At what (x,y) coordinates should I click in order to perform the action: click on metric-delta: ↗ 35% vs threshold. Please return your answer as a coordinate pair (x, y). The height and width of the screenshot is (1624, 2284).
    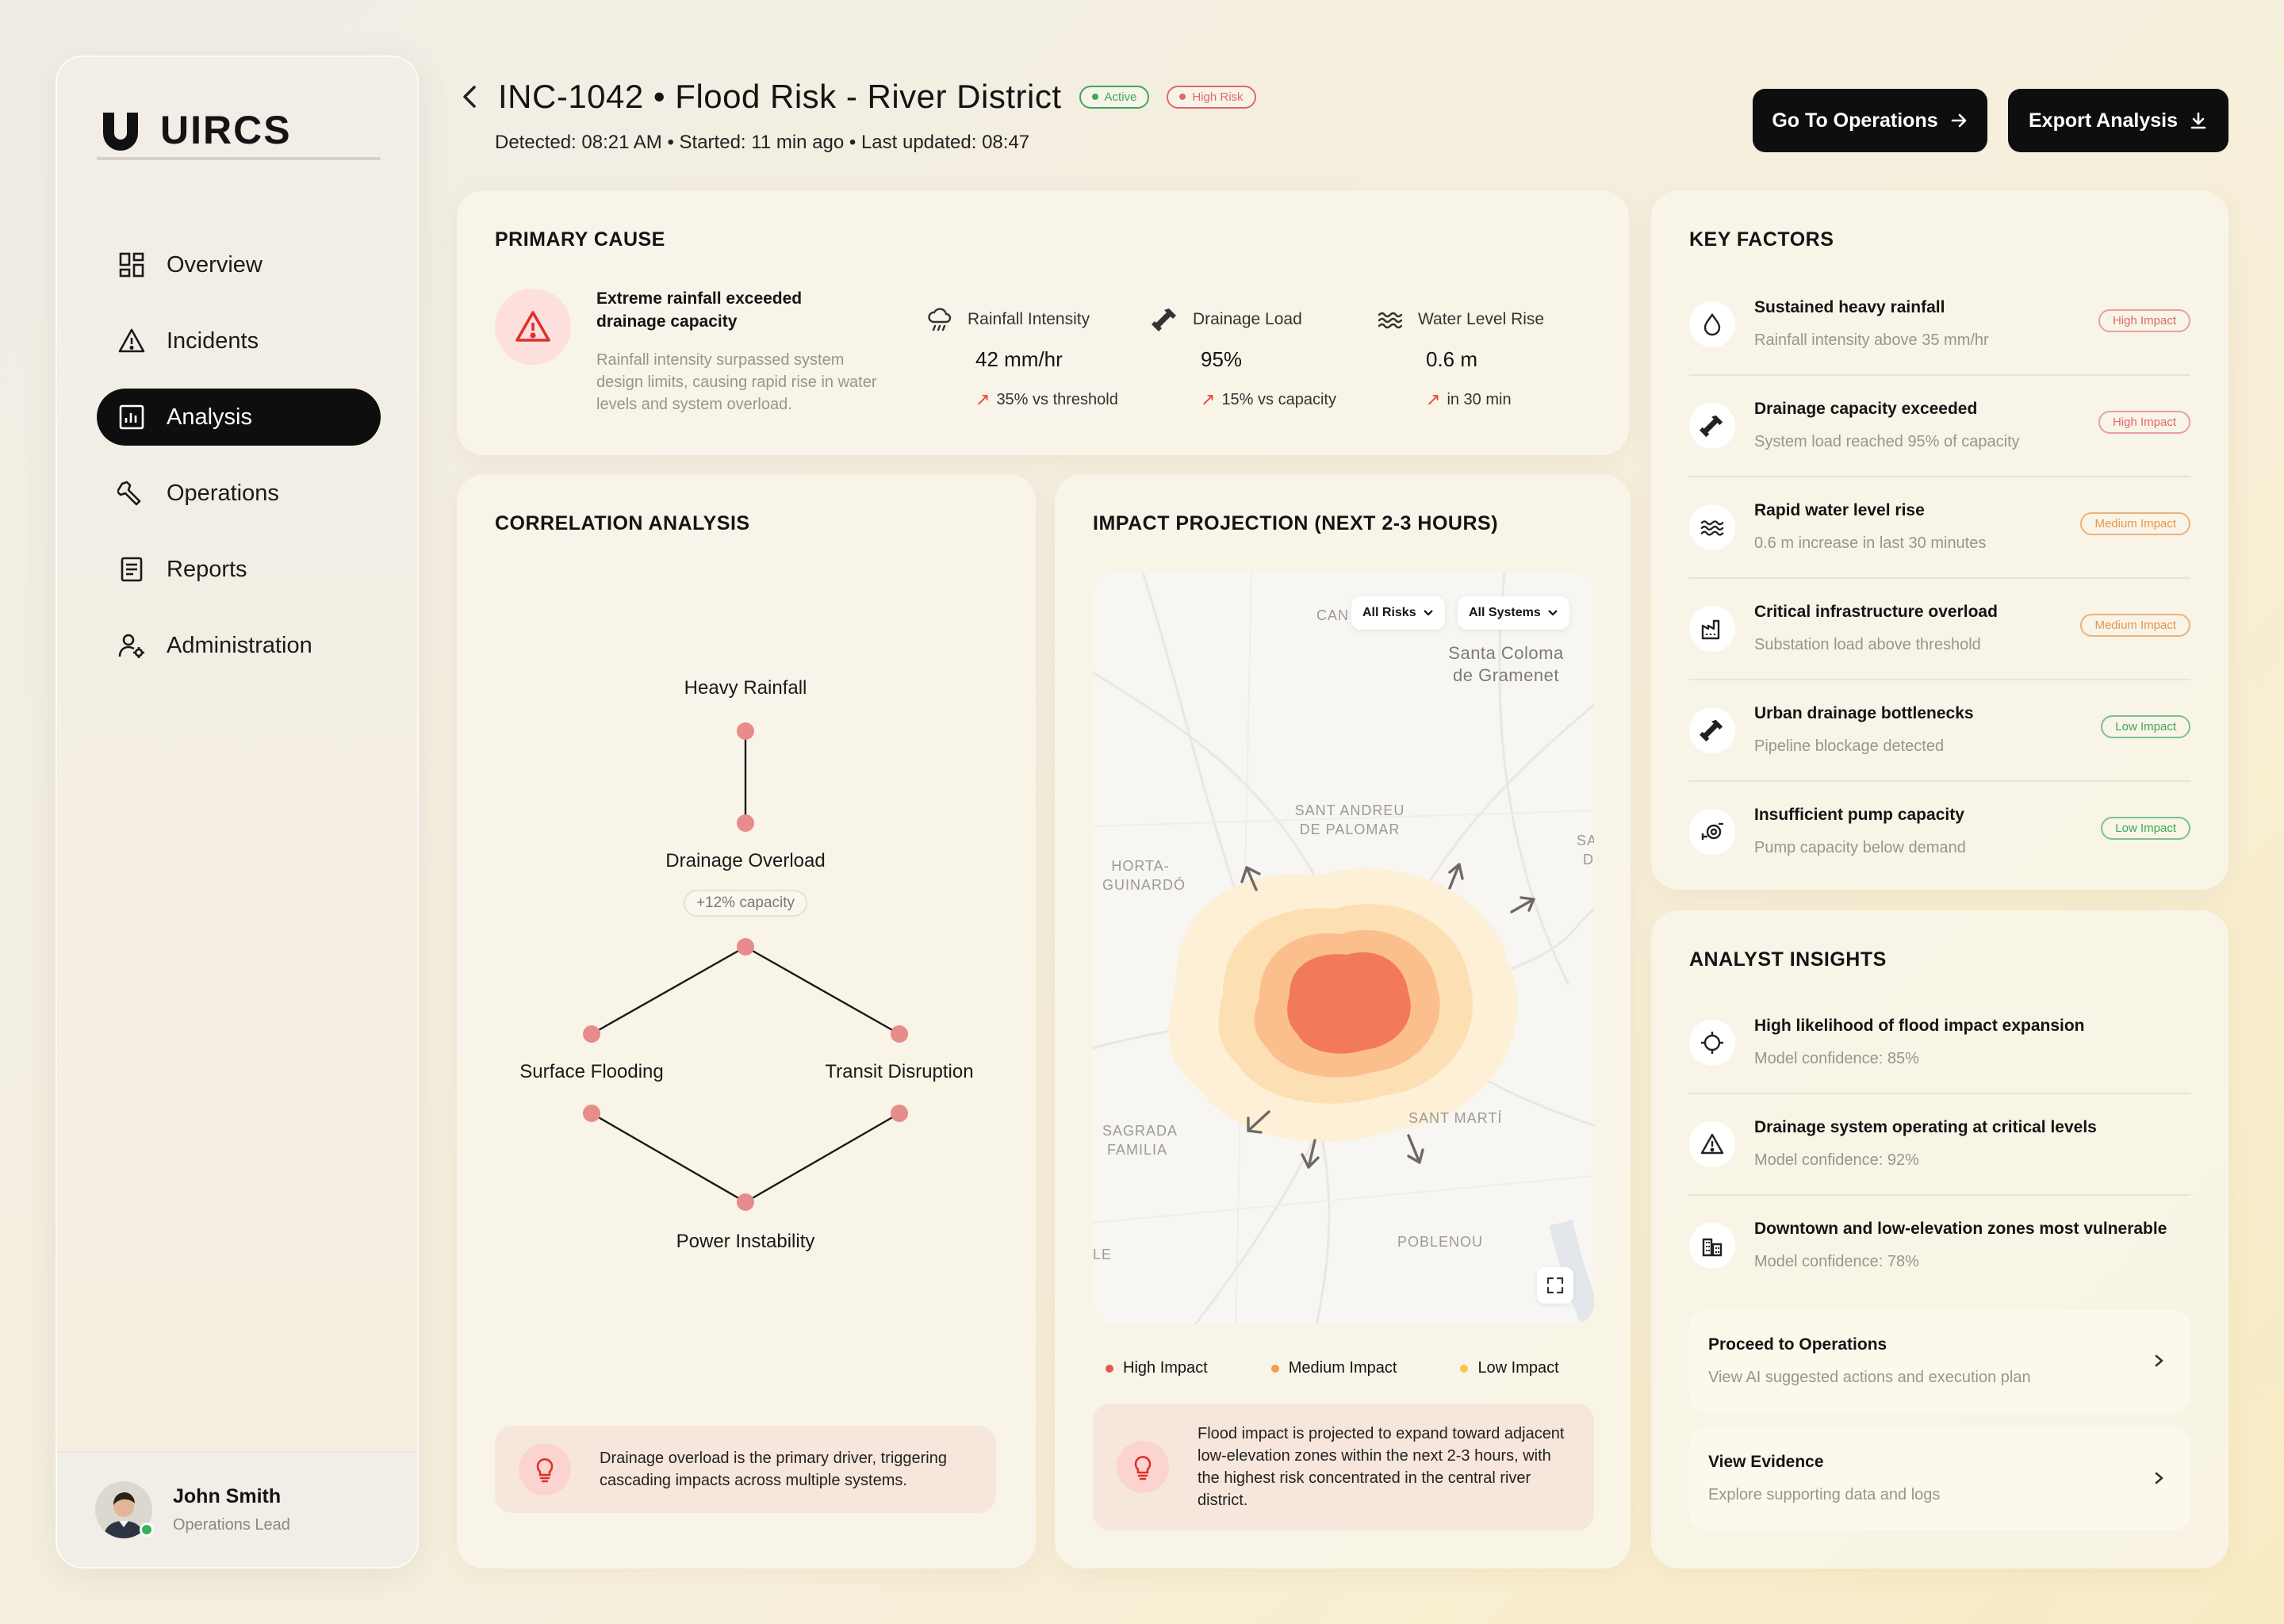
    Looking at the image, I should click on (1046, 399).